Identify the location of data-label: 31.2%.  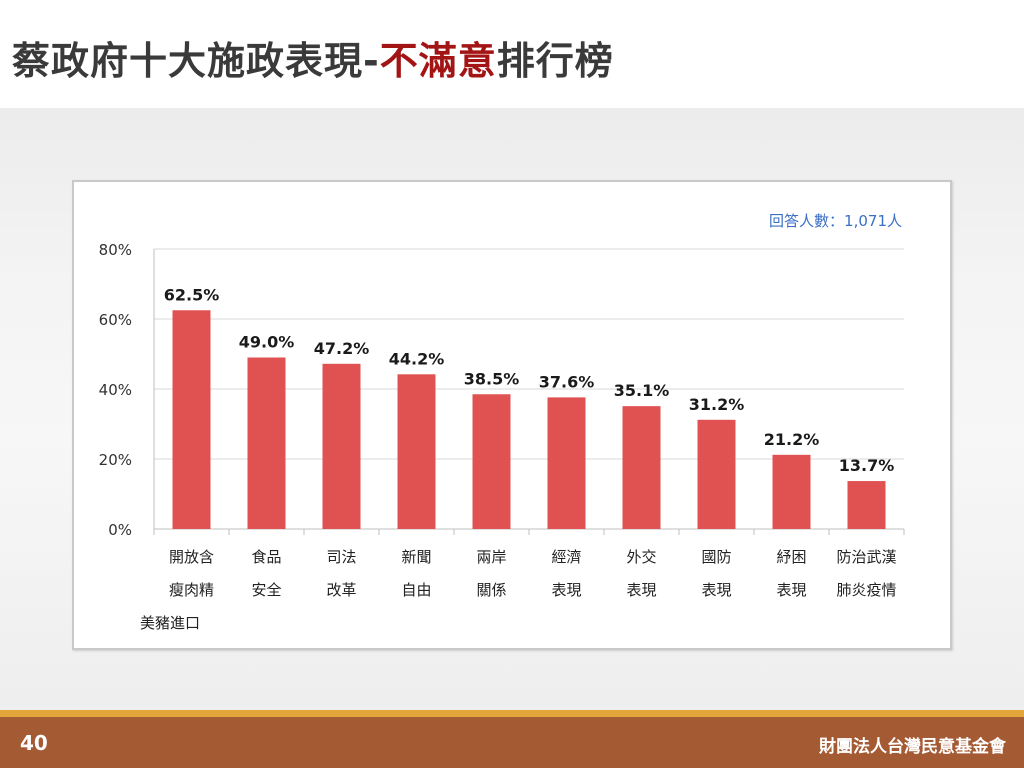
(717, 404).